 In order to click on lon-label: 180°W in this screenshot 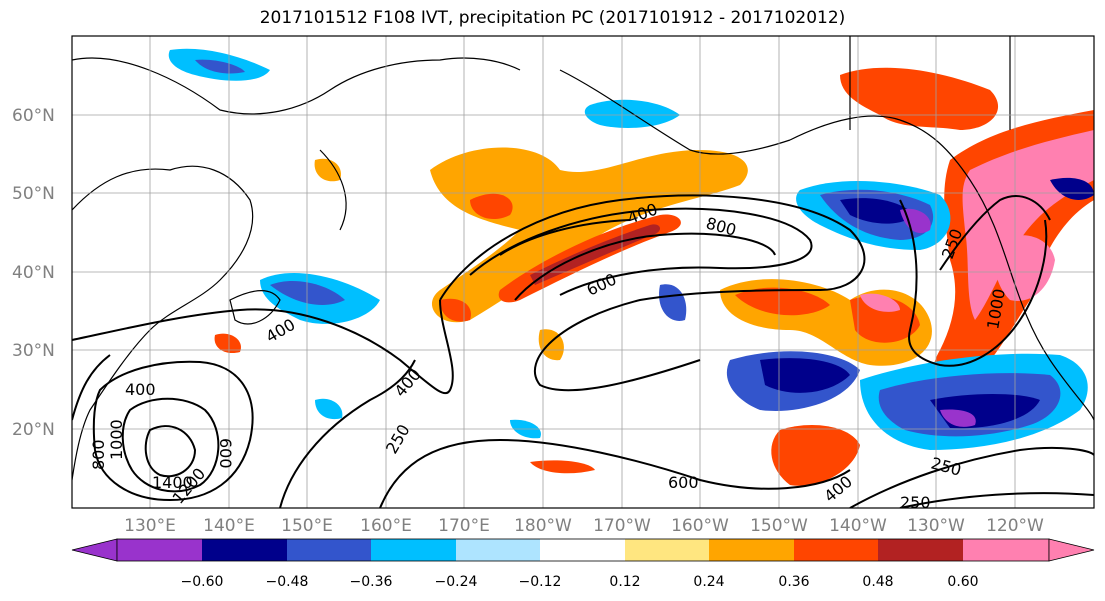, I will do `click(543, 526)`.